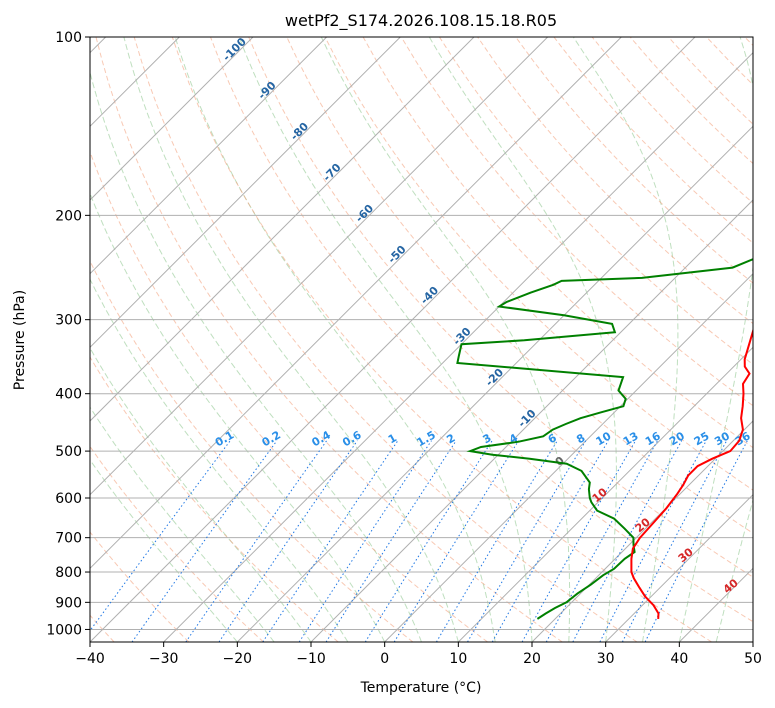 Image resolution: width=775 pixels, height=708 pixels. What do you see at coordinates (68, 321) in the screenshot?
I see `y-tick-label: 300` at bounding box center [68, 321].